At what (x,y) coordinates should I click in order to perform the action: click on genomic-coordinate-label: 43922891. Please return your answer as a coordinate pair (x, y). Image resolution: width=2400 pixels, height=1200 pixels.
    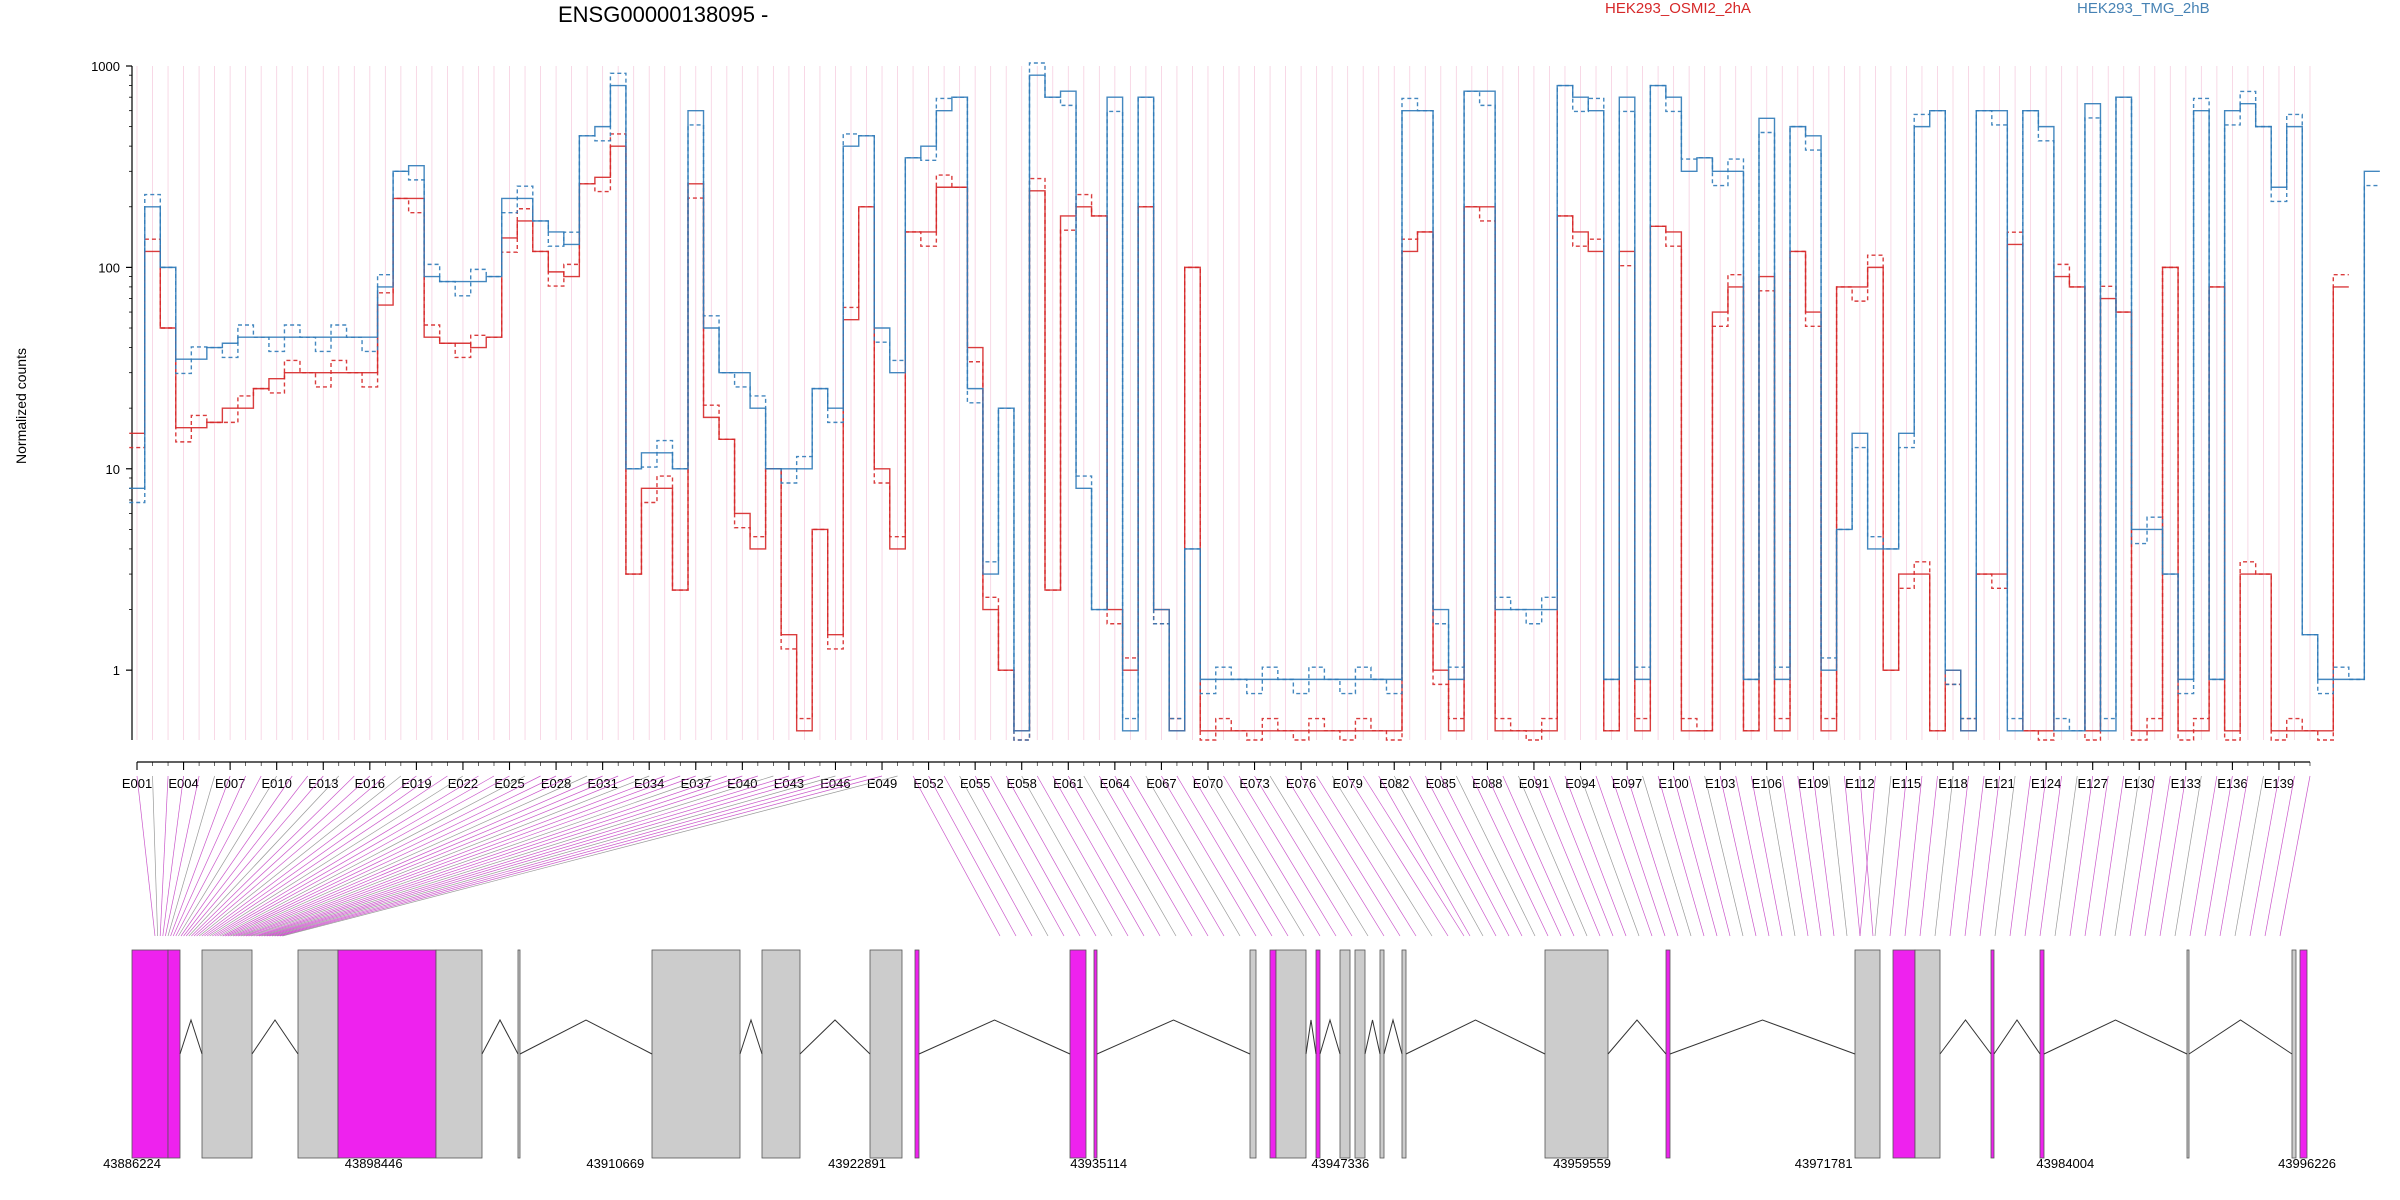
    Looking at the image, I should click on (857, 1163).